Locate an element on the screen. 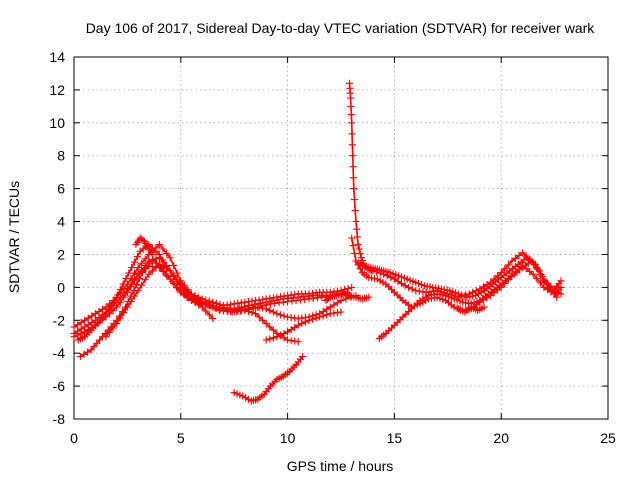 The image size is (640, 480). series-track-l is located at coordinates (468, 299).